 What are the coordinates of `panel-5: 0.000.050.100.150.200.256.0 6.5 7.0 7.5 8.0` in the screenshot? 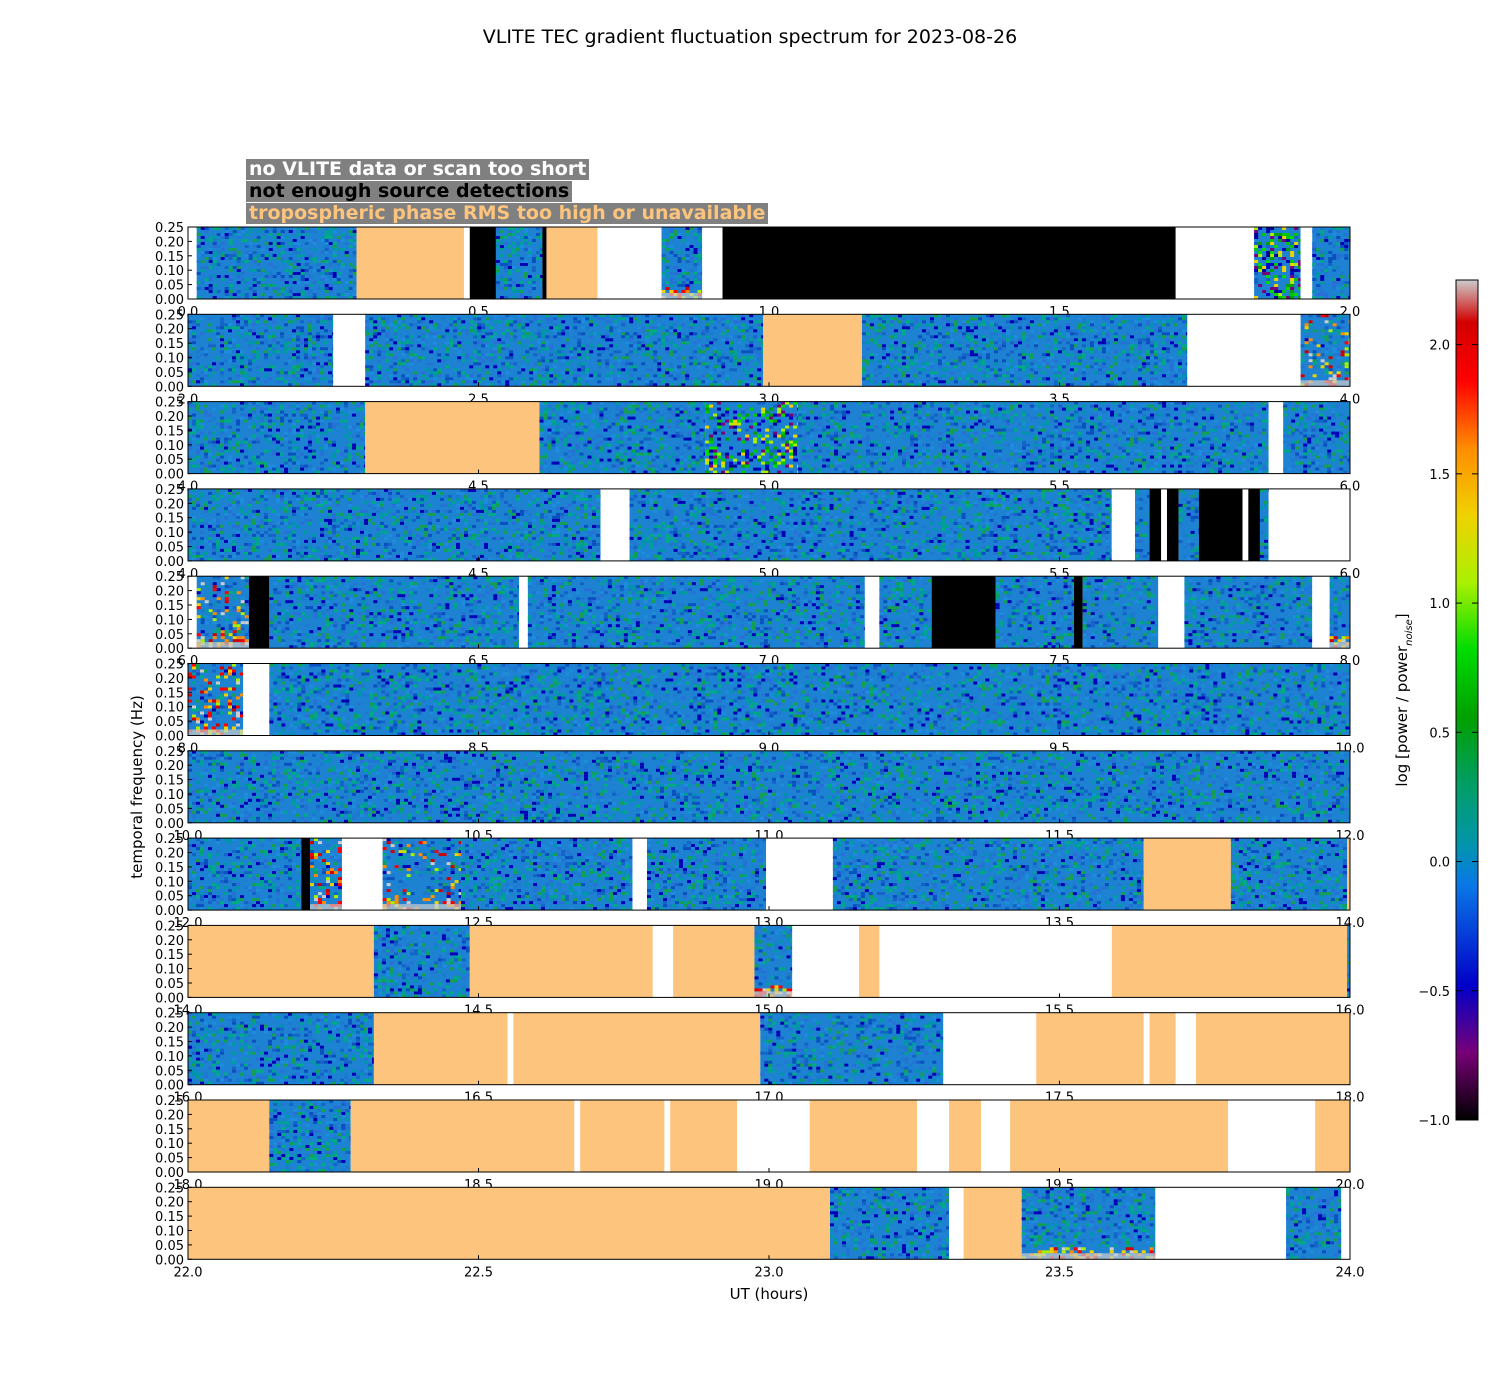 It's located at (757, 619).